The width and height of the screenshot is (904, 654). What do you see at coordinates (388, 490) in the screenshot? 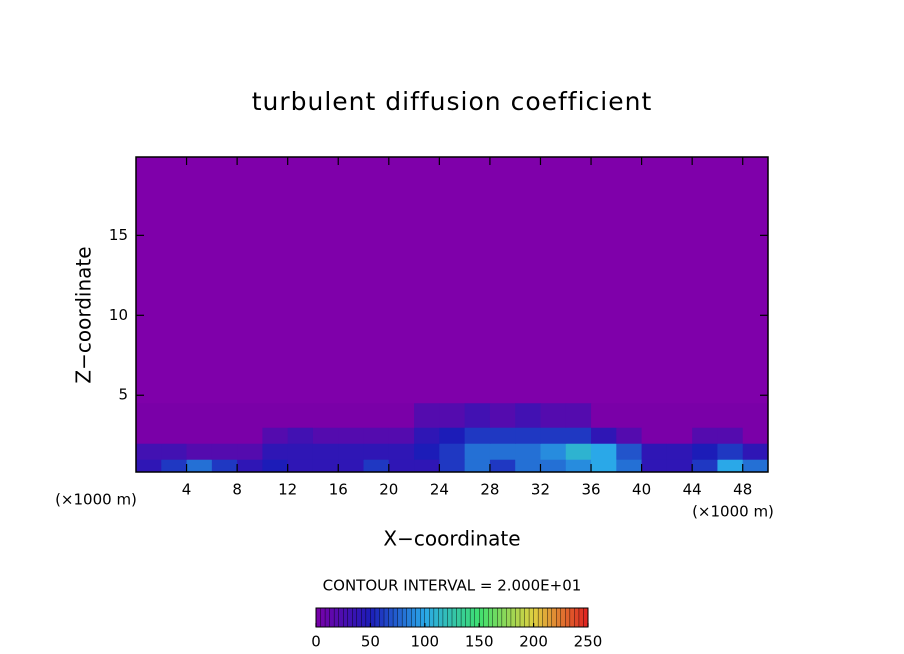
I see `x-tick-label: 20` at bounding box center [388, 490].